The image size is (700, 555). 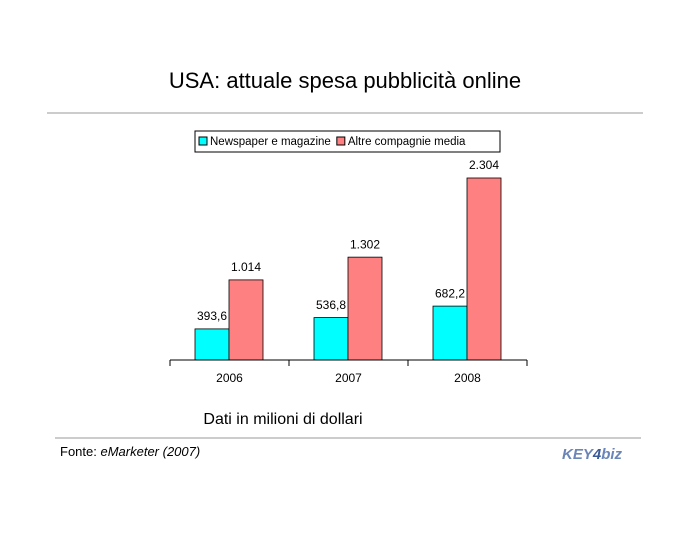 I want to click on logo-four: 4, so click(x=597, y=454).